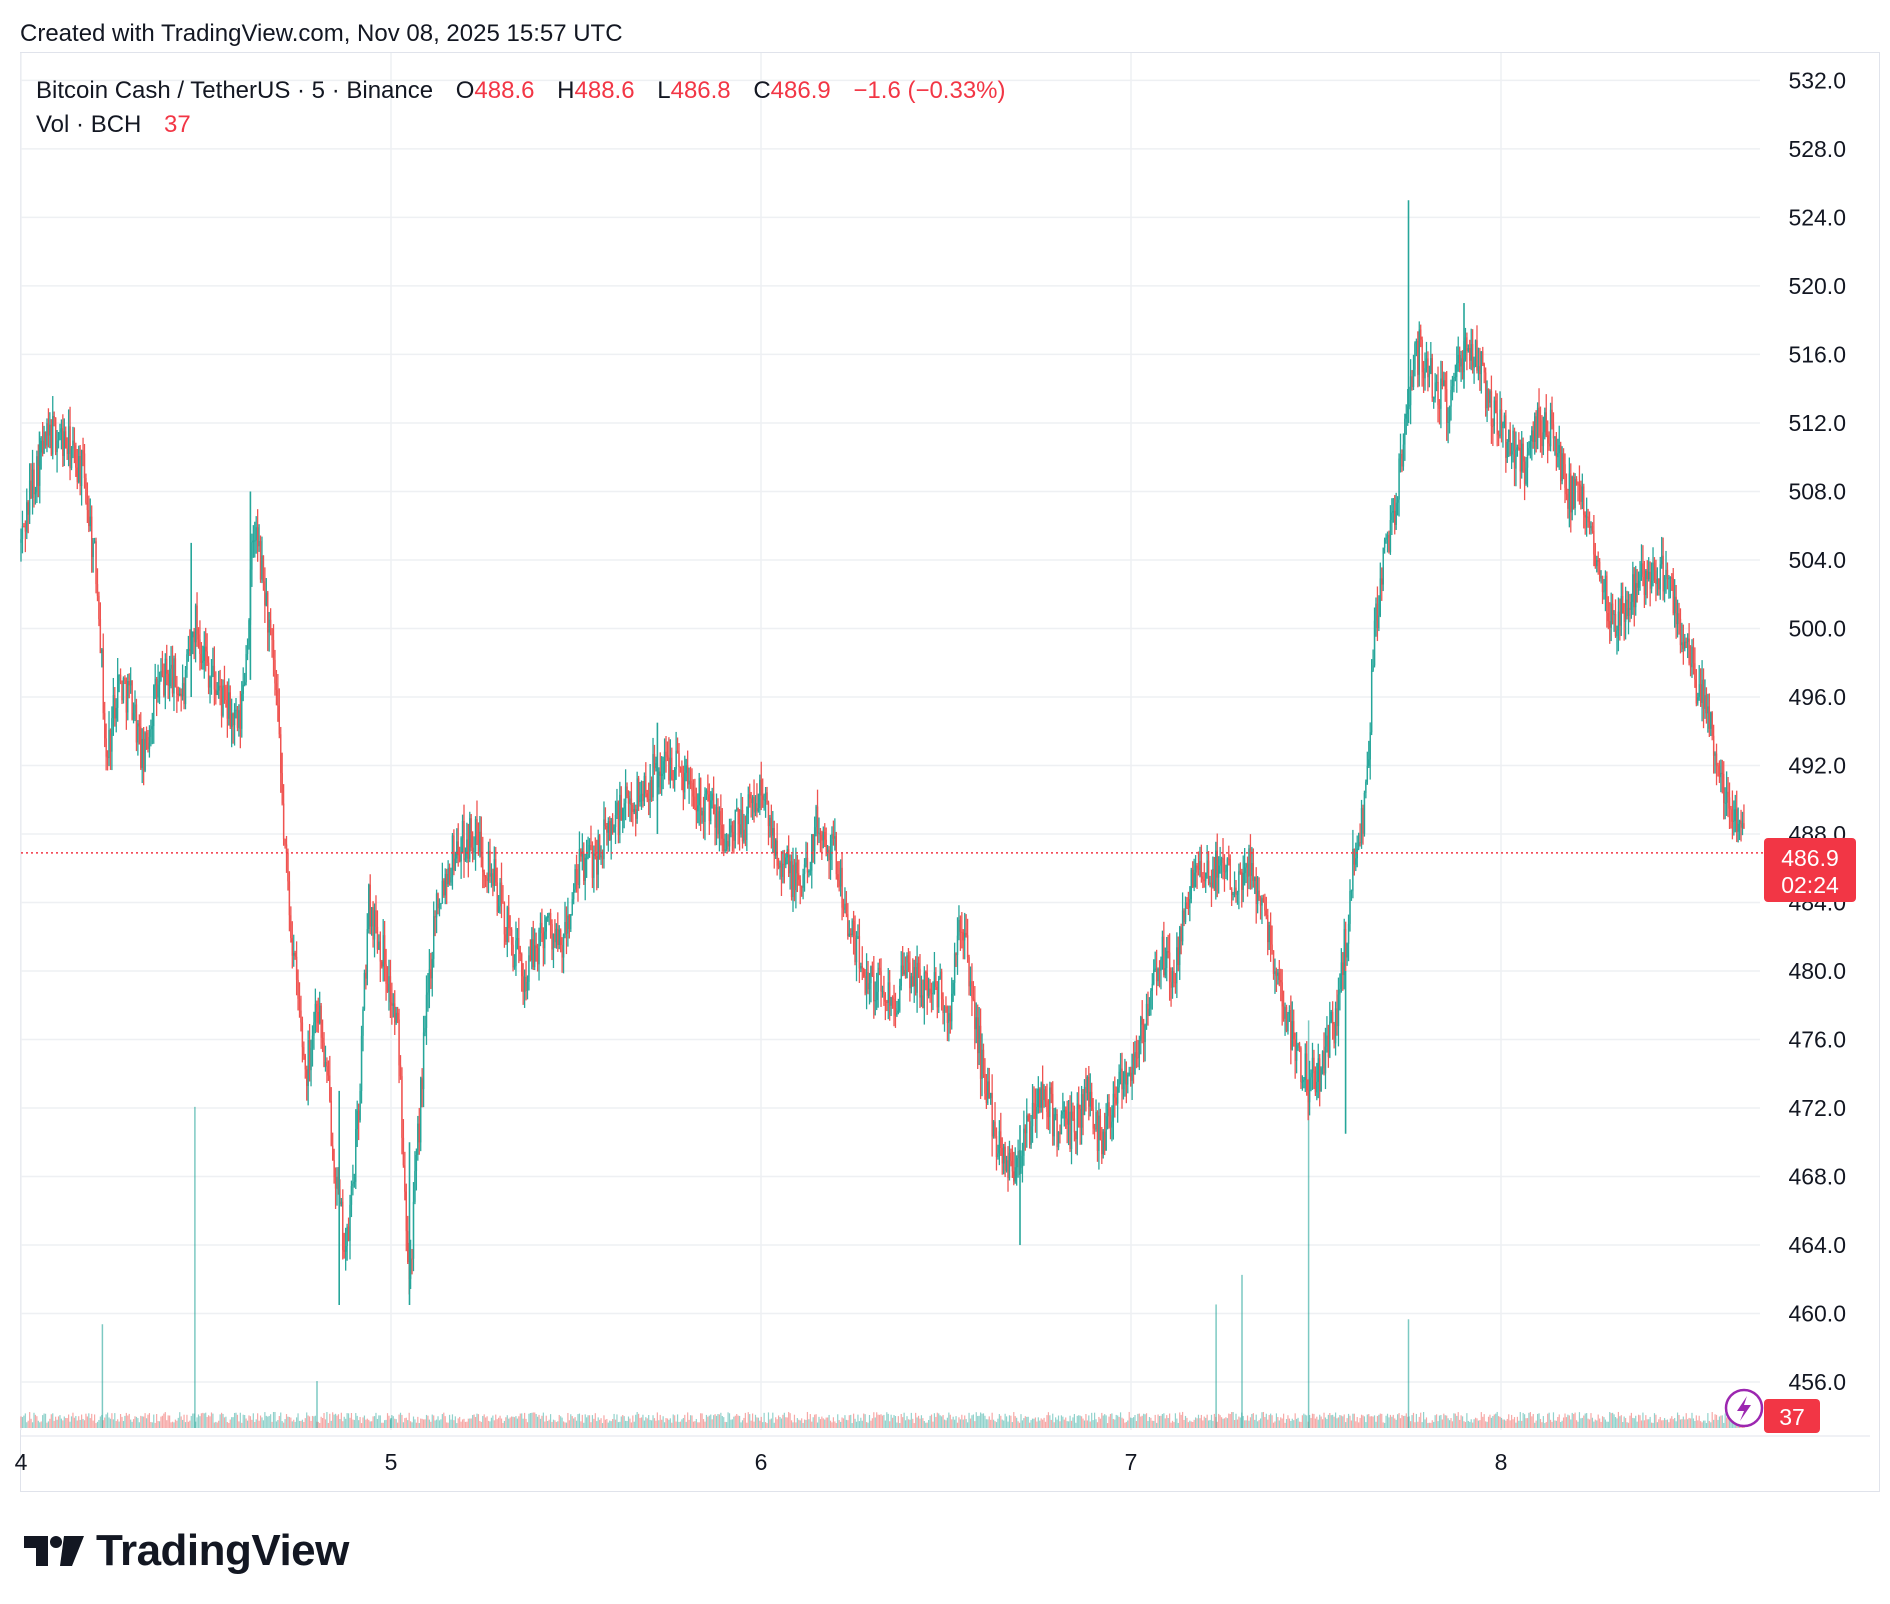  Describe the element at coordinates (1817, 560) in the screenshot. I see `y-tick-label: 504.0` at that location.